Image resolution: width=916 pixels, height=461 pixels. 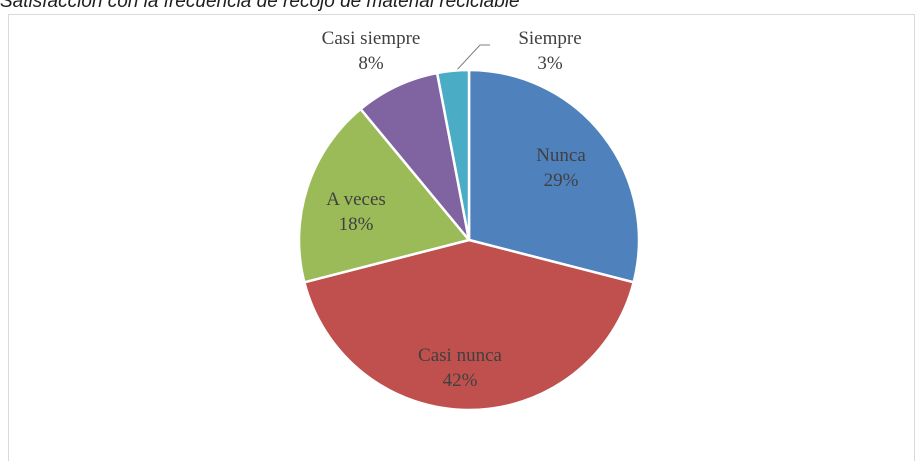 I want to click on slice-label: Casi nunca, so click(x=460, y=355).